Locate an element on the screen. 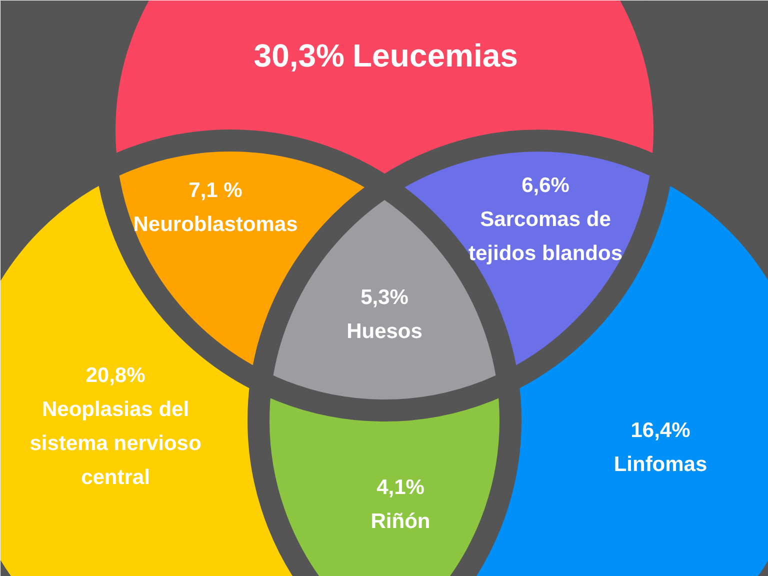 This screenshot has height=576, width=768. data-label: 7,1 % is located at coordinates (215, 190).